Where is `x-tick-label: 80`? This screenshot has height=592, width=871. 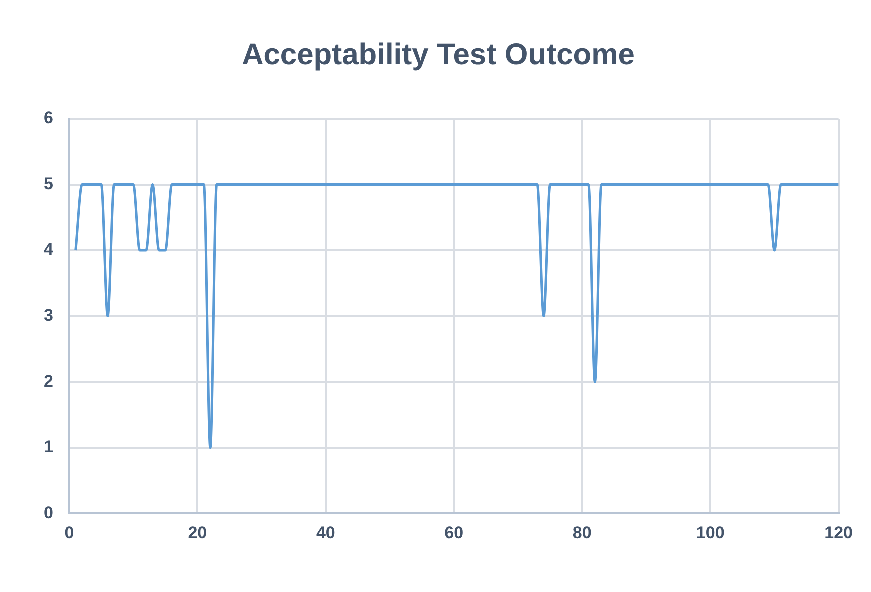 x-tick-label: 80 is located at coordinates (582, 532).